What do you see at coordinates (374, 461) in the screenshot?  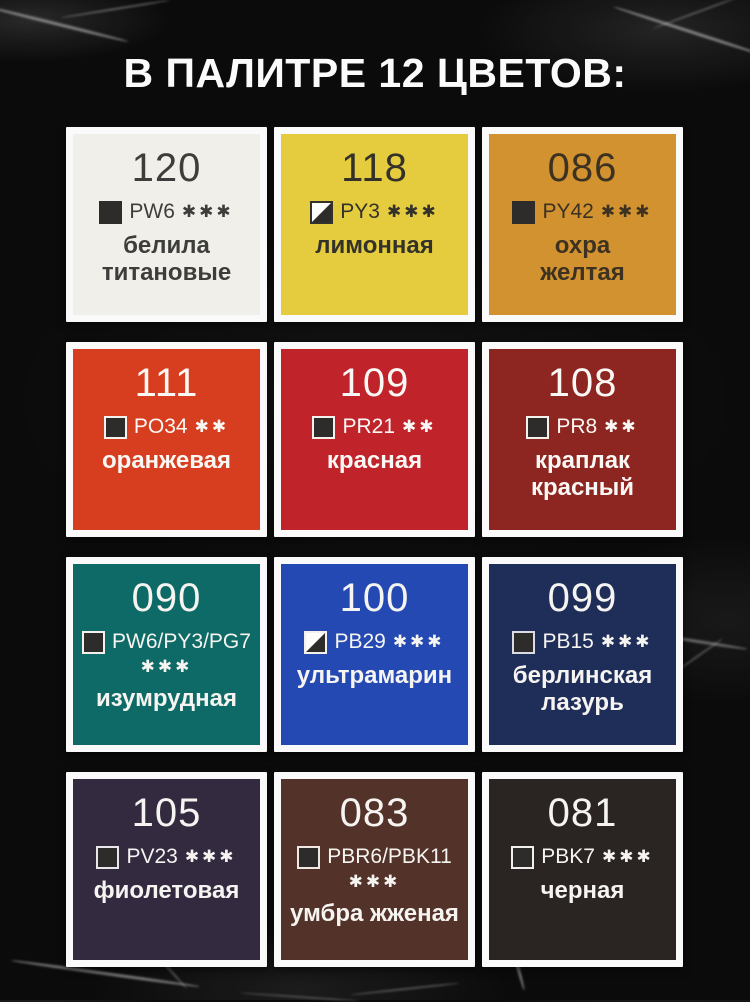 I see `swatch-name: красная` at bounding box center [374, 461].